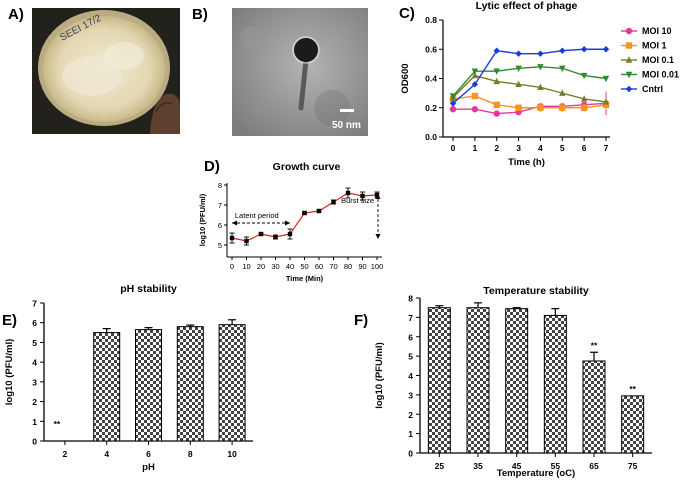 The width and height of the screenshot is (685, 482). What do you see at coordinates (220, 185) in the screenshot?
I see `growth-y-tick-label: 8` at bounding box center [220, 185].